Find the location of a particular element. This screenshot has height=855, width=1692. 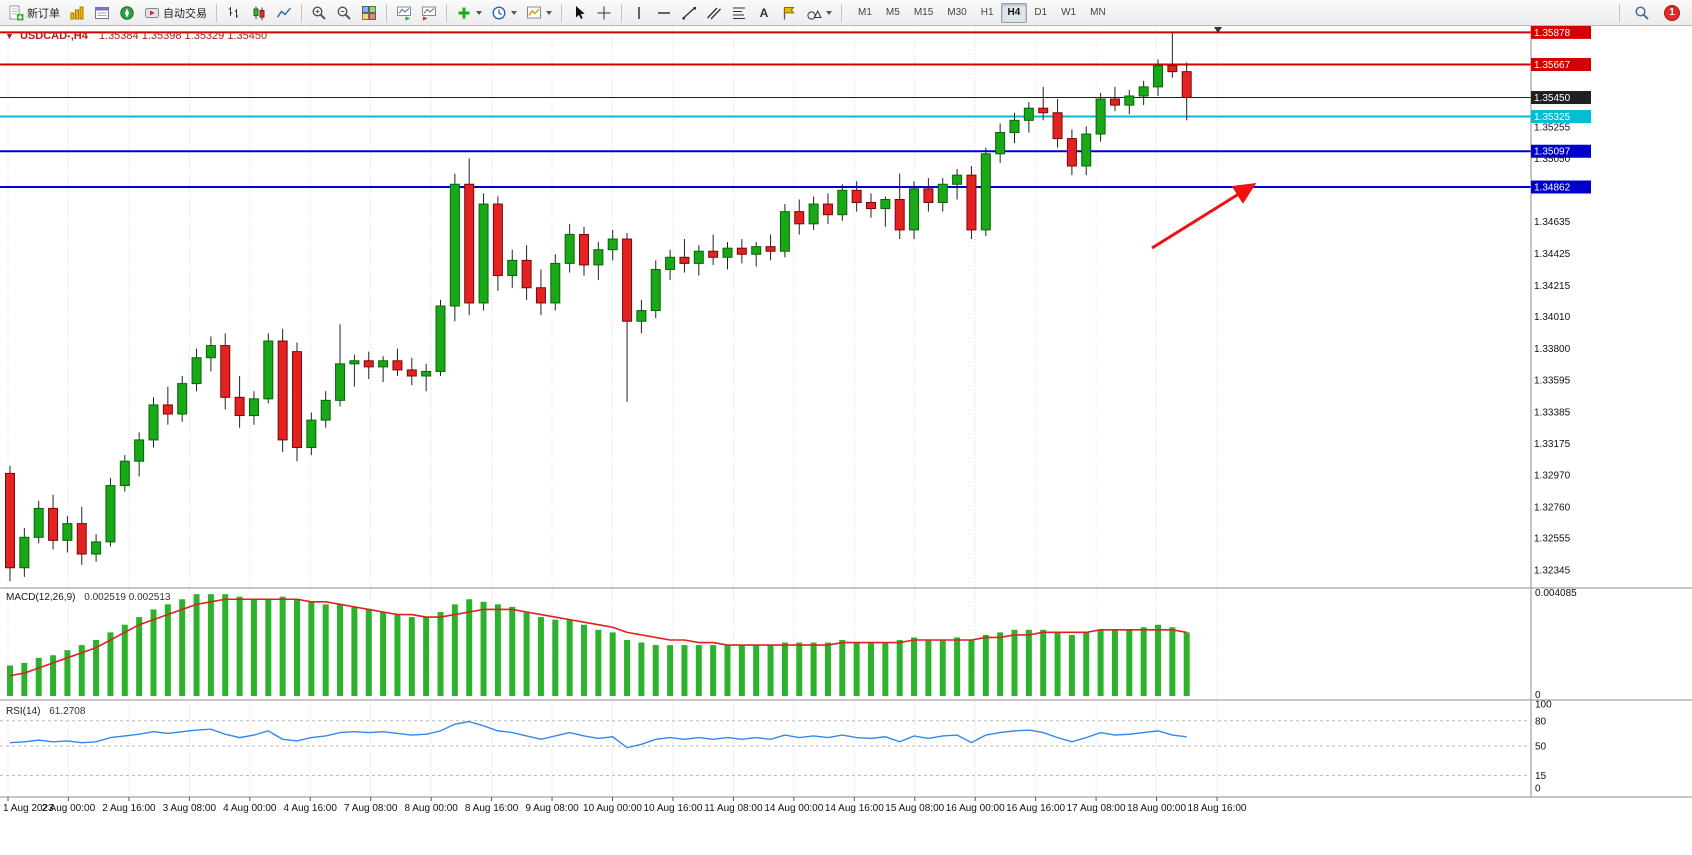

price-tag is located at coordinates (1561, 187).